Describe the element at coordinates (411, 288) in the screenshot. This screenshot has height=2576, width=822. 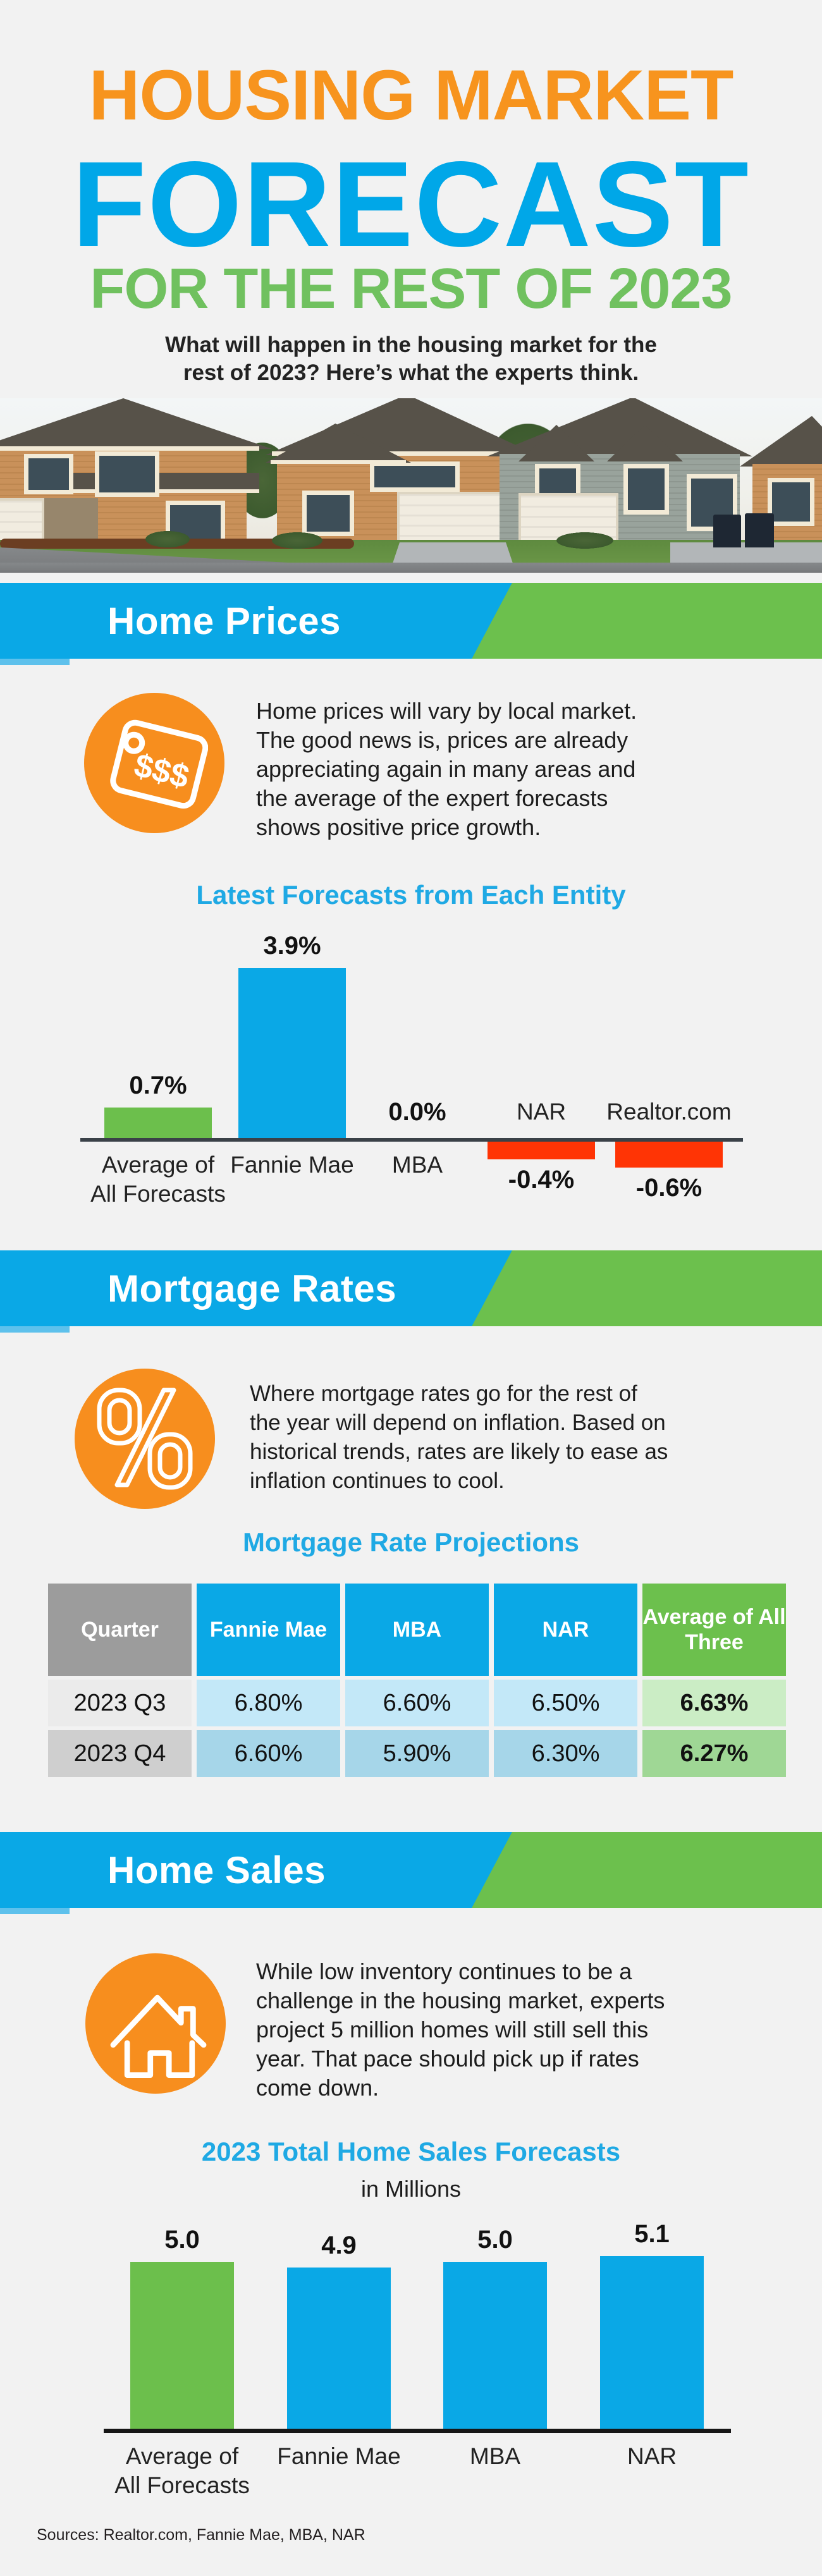
I see `title-line-rest-of-2023: FOR THE REST OF 2023` at that location.